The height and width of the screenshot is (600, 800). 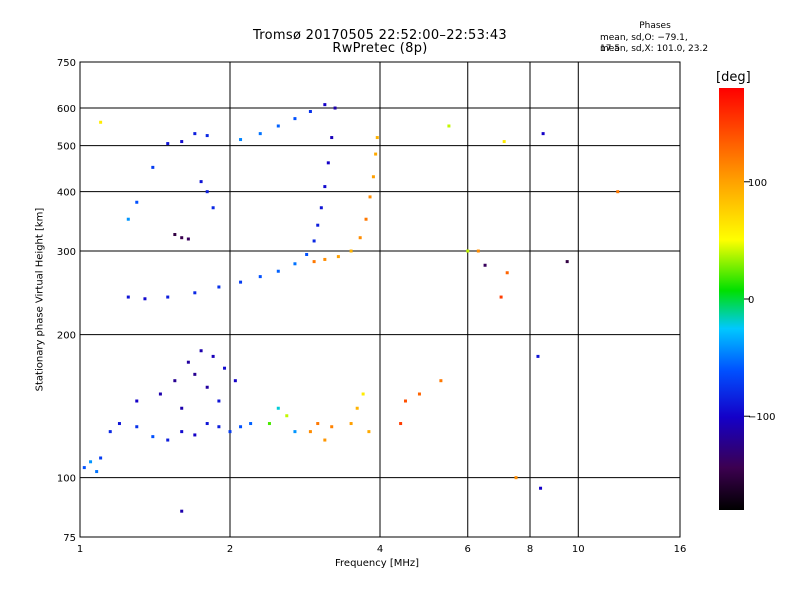 I want to click on colorbar, so click(x=731, y=299).